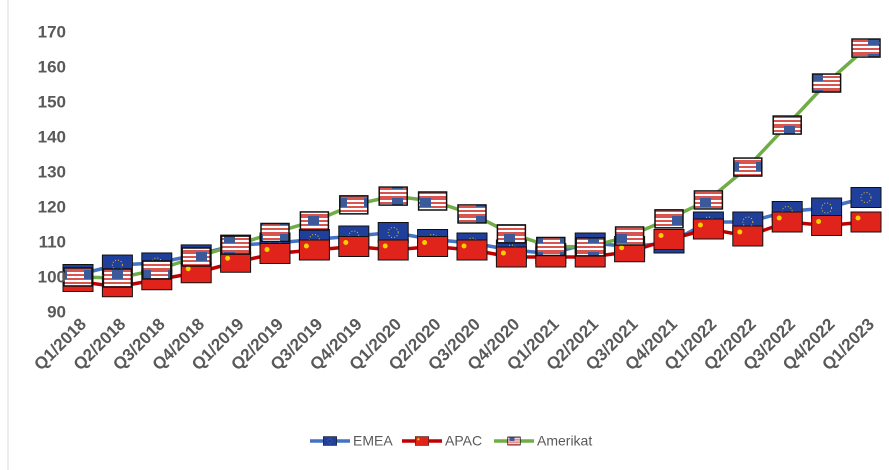  Describe the element at coordinates (351, 441) in the screenshot. I see `legend-item: EMEA` at that location.